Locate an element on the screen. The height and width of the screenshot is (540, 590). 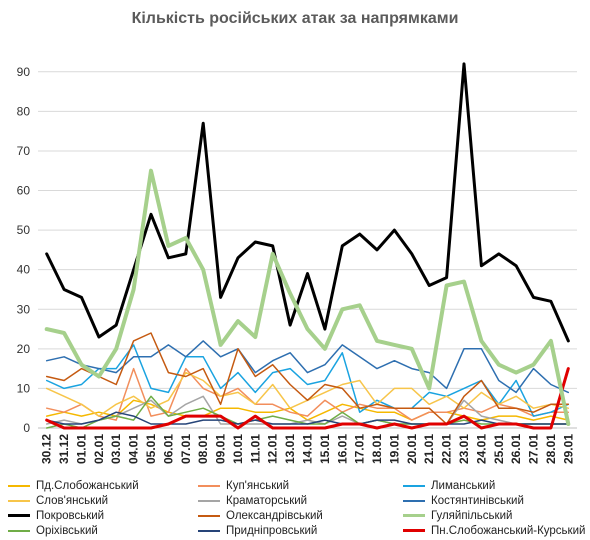
legend-item: Краматорський is located at coordinates (252, 501).